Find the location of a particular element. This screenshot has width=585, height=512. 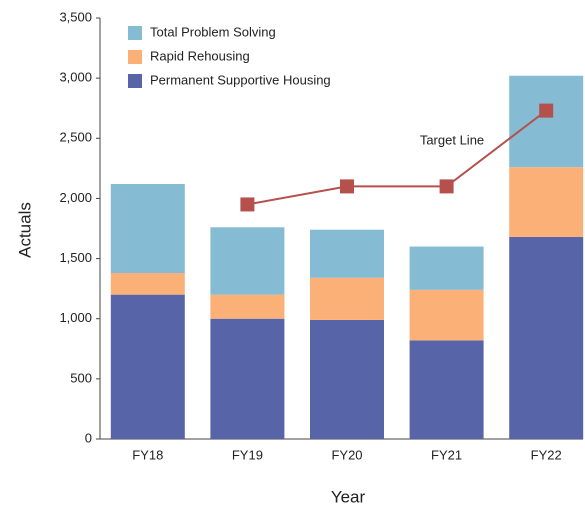

y-tick-label: 500 is located at coordinates (81, 377).